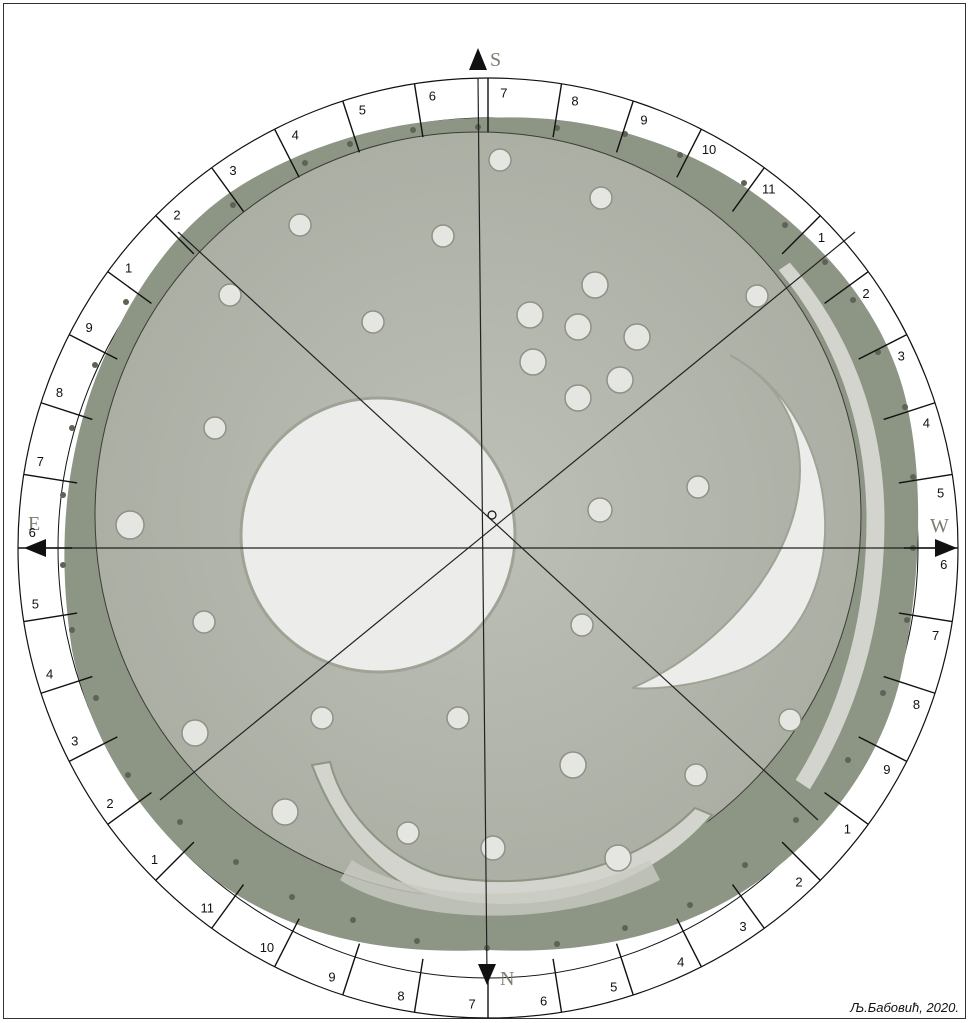  What do you see at coordinates (176, 215) in the screenshot?
I see `scale-label: 2` at bounding box center [176, 215].